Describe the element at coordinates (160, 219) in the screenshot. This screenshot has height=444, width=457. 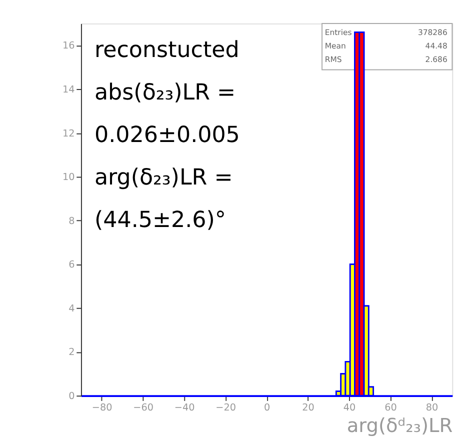
I see `annotation: (44.5±2.6)°` at that location.